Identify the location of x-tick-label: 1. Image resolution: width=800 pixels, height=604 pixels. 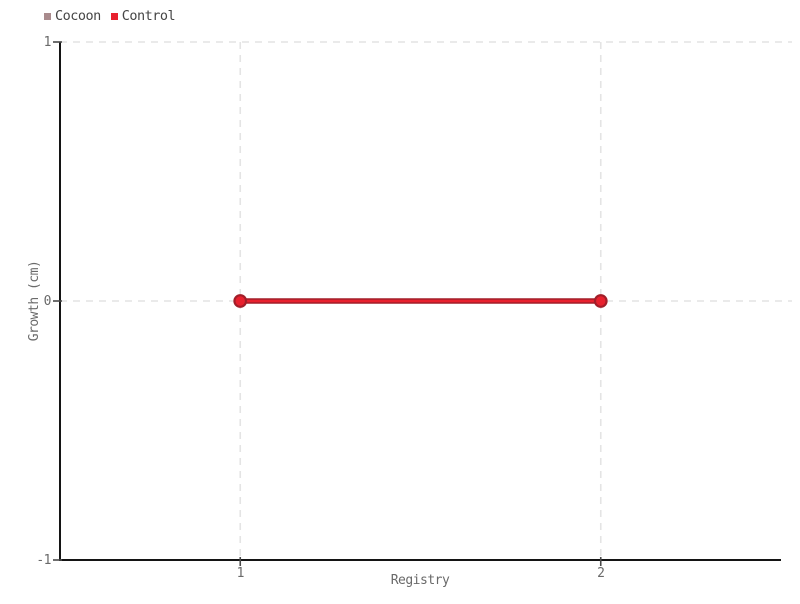
(240, 573).